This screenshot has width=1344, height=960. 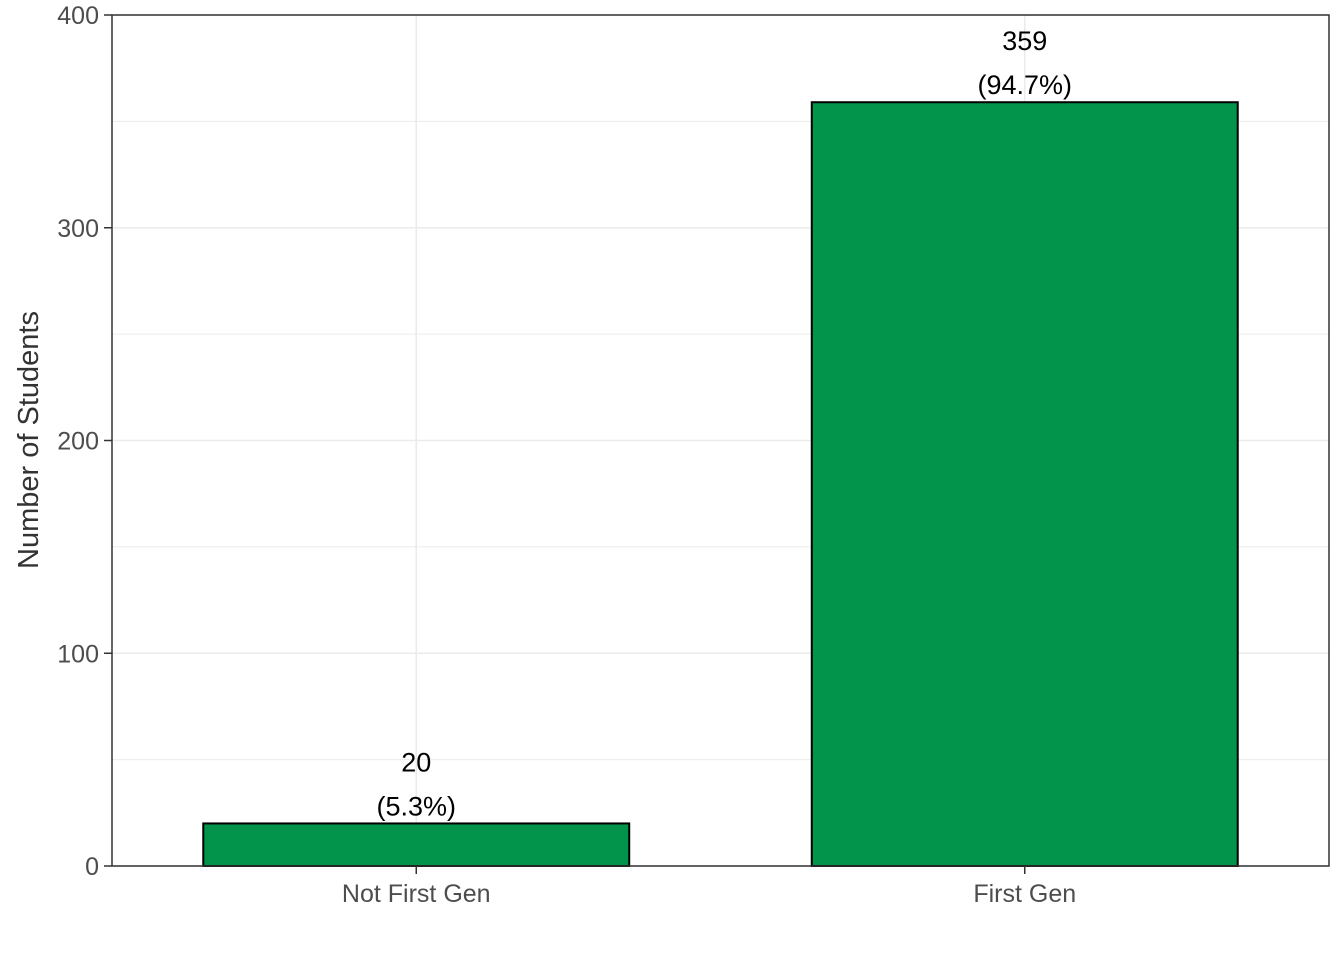 I want to click on y-tick-label: 200, so click(x=78, y=442).